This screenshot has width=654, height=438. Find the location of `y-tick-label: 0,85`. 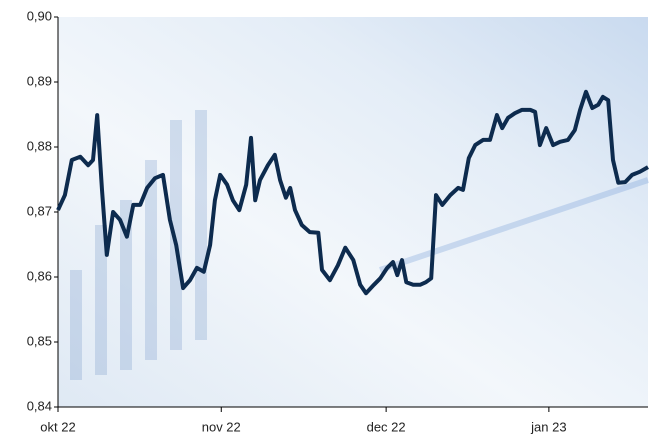

y-tick-label: 0,85 is located at coordinates (39, 340).